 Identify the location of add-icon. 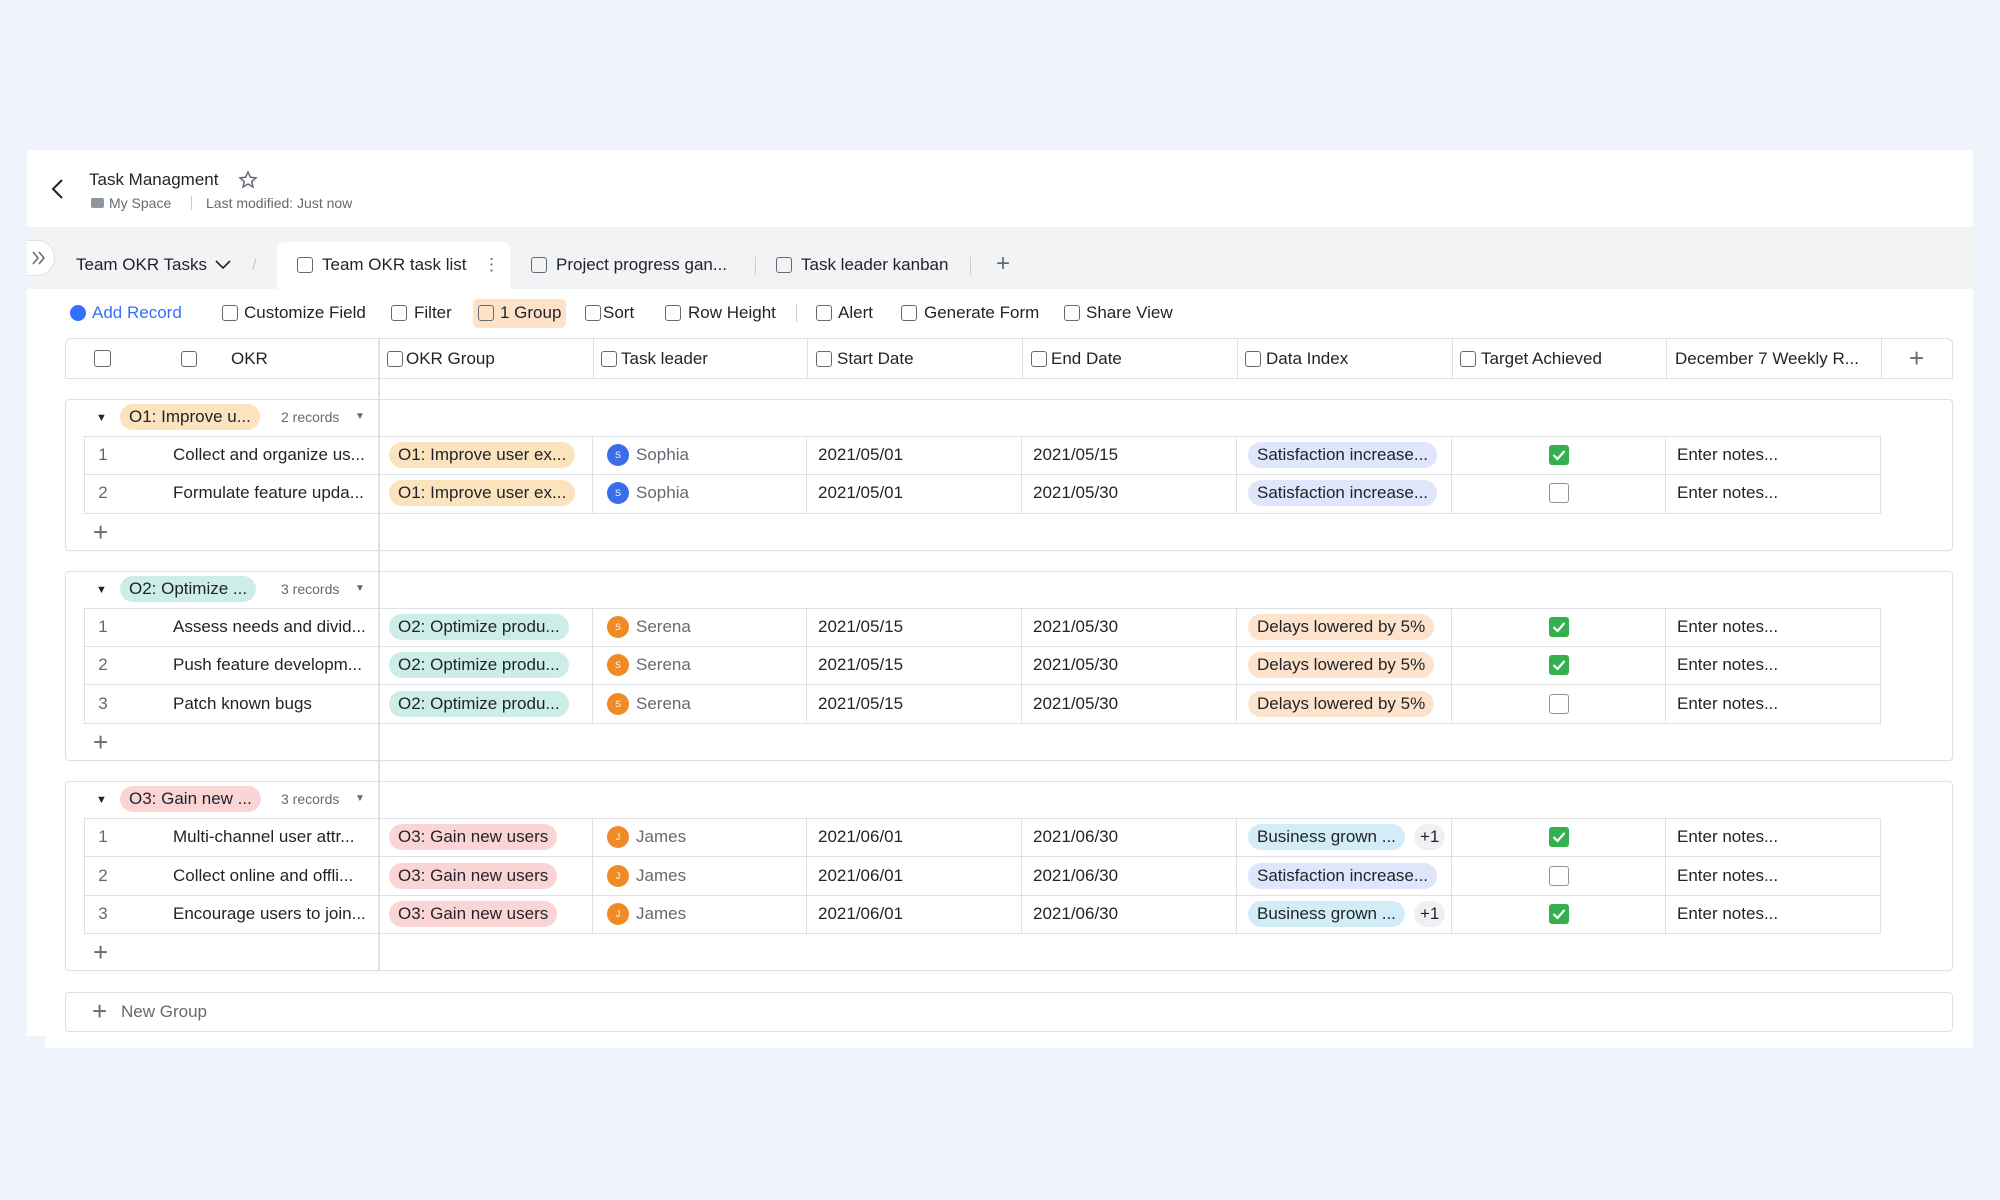
(78, 313).